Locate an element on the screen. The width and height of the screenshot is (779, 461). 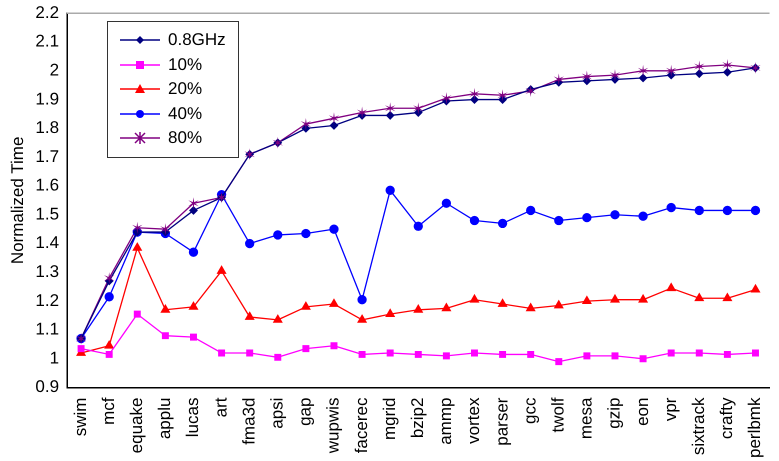
y-tick-label: 1.5 is located at coordinates (47, 214).